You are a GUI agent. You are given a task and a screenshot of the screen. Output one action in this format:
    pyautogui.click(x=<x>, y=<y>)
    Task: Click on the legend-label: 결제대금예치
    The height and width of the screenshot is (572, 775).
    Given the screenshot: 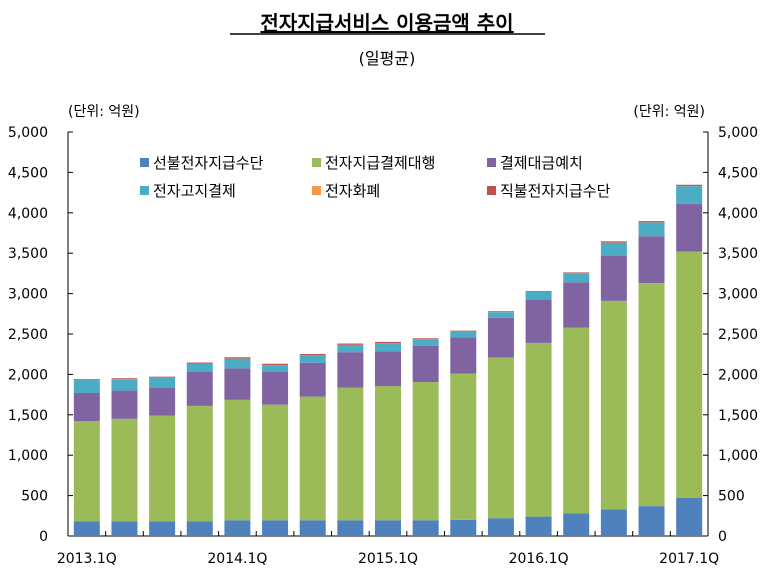 What is the action you would take?
    pyautogui.click(x=541, y=163)
    